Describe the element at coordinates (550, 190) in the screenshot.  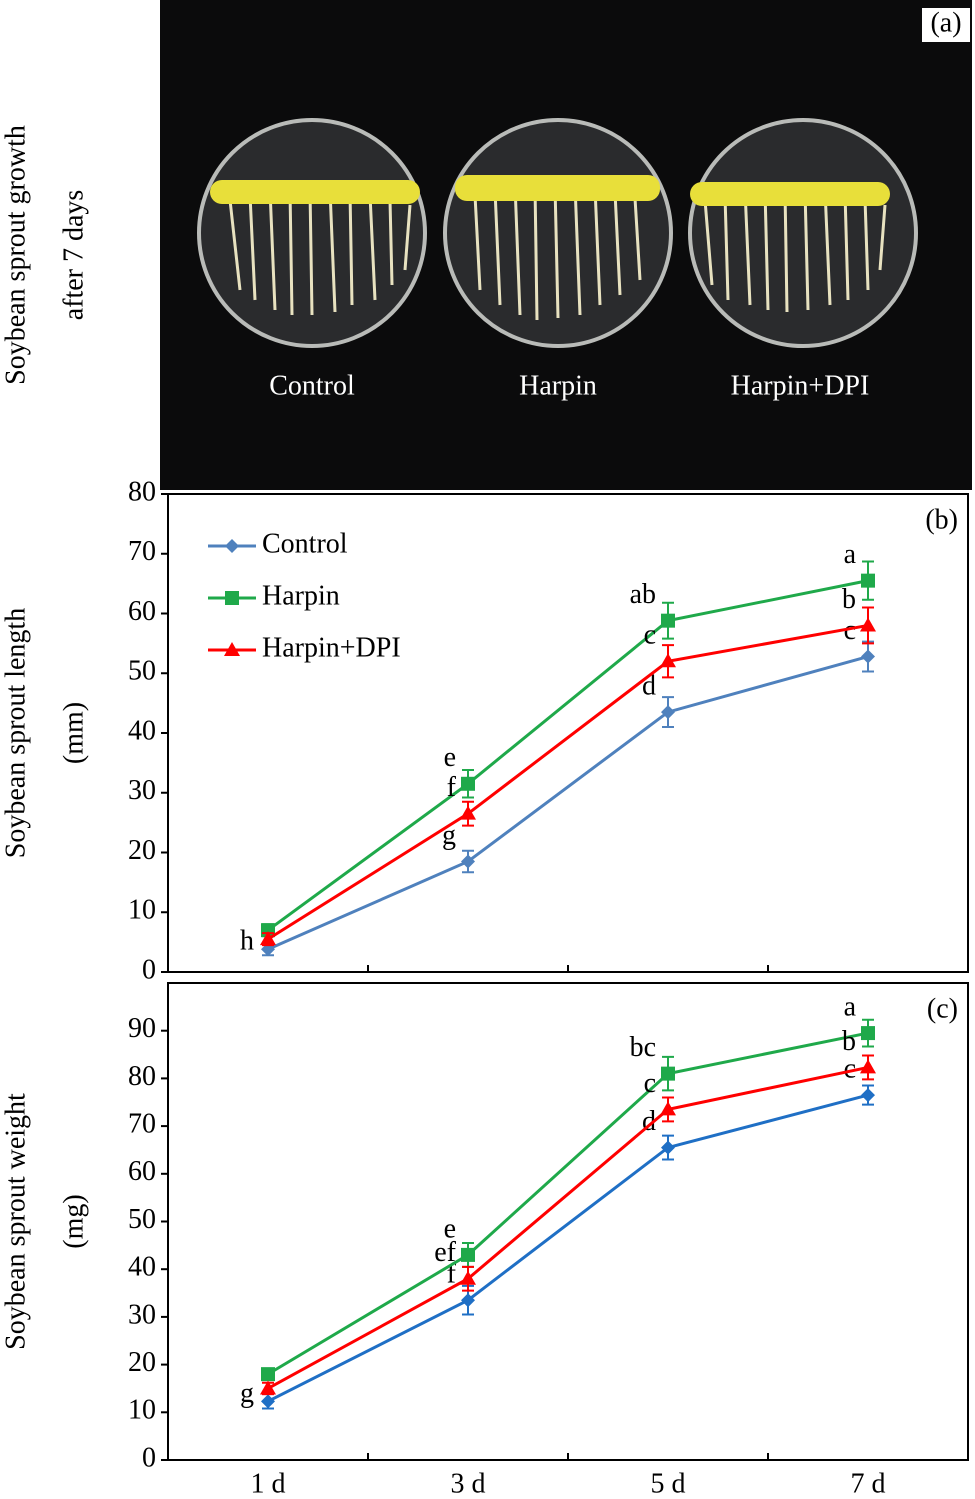
I see `seeds` at that location.